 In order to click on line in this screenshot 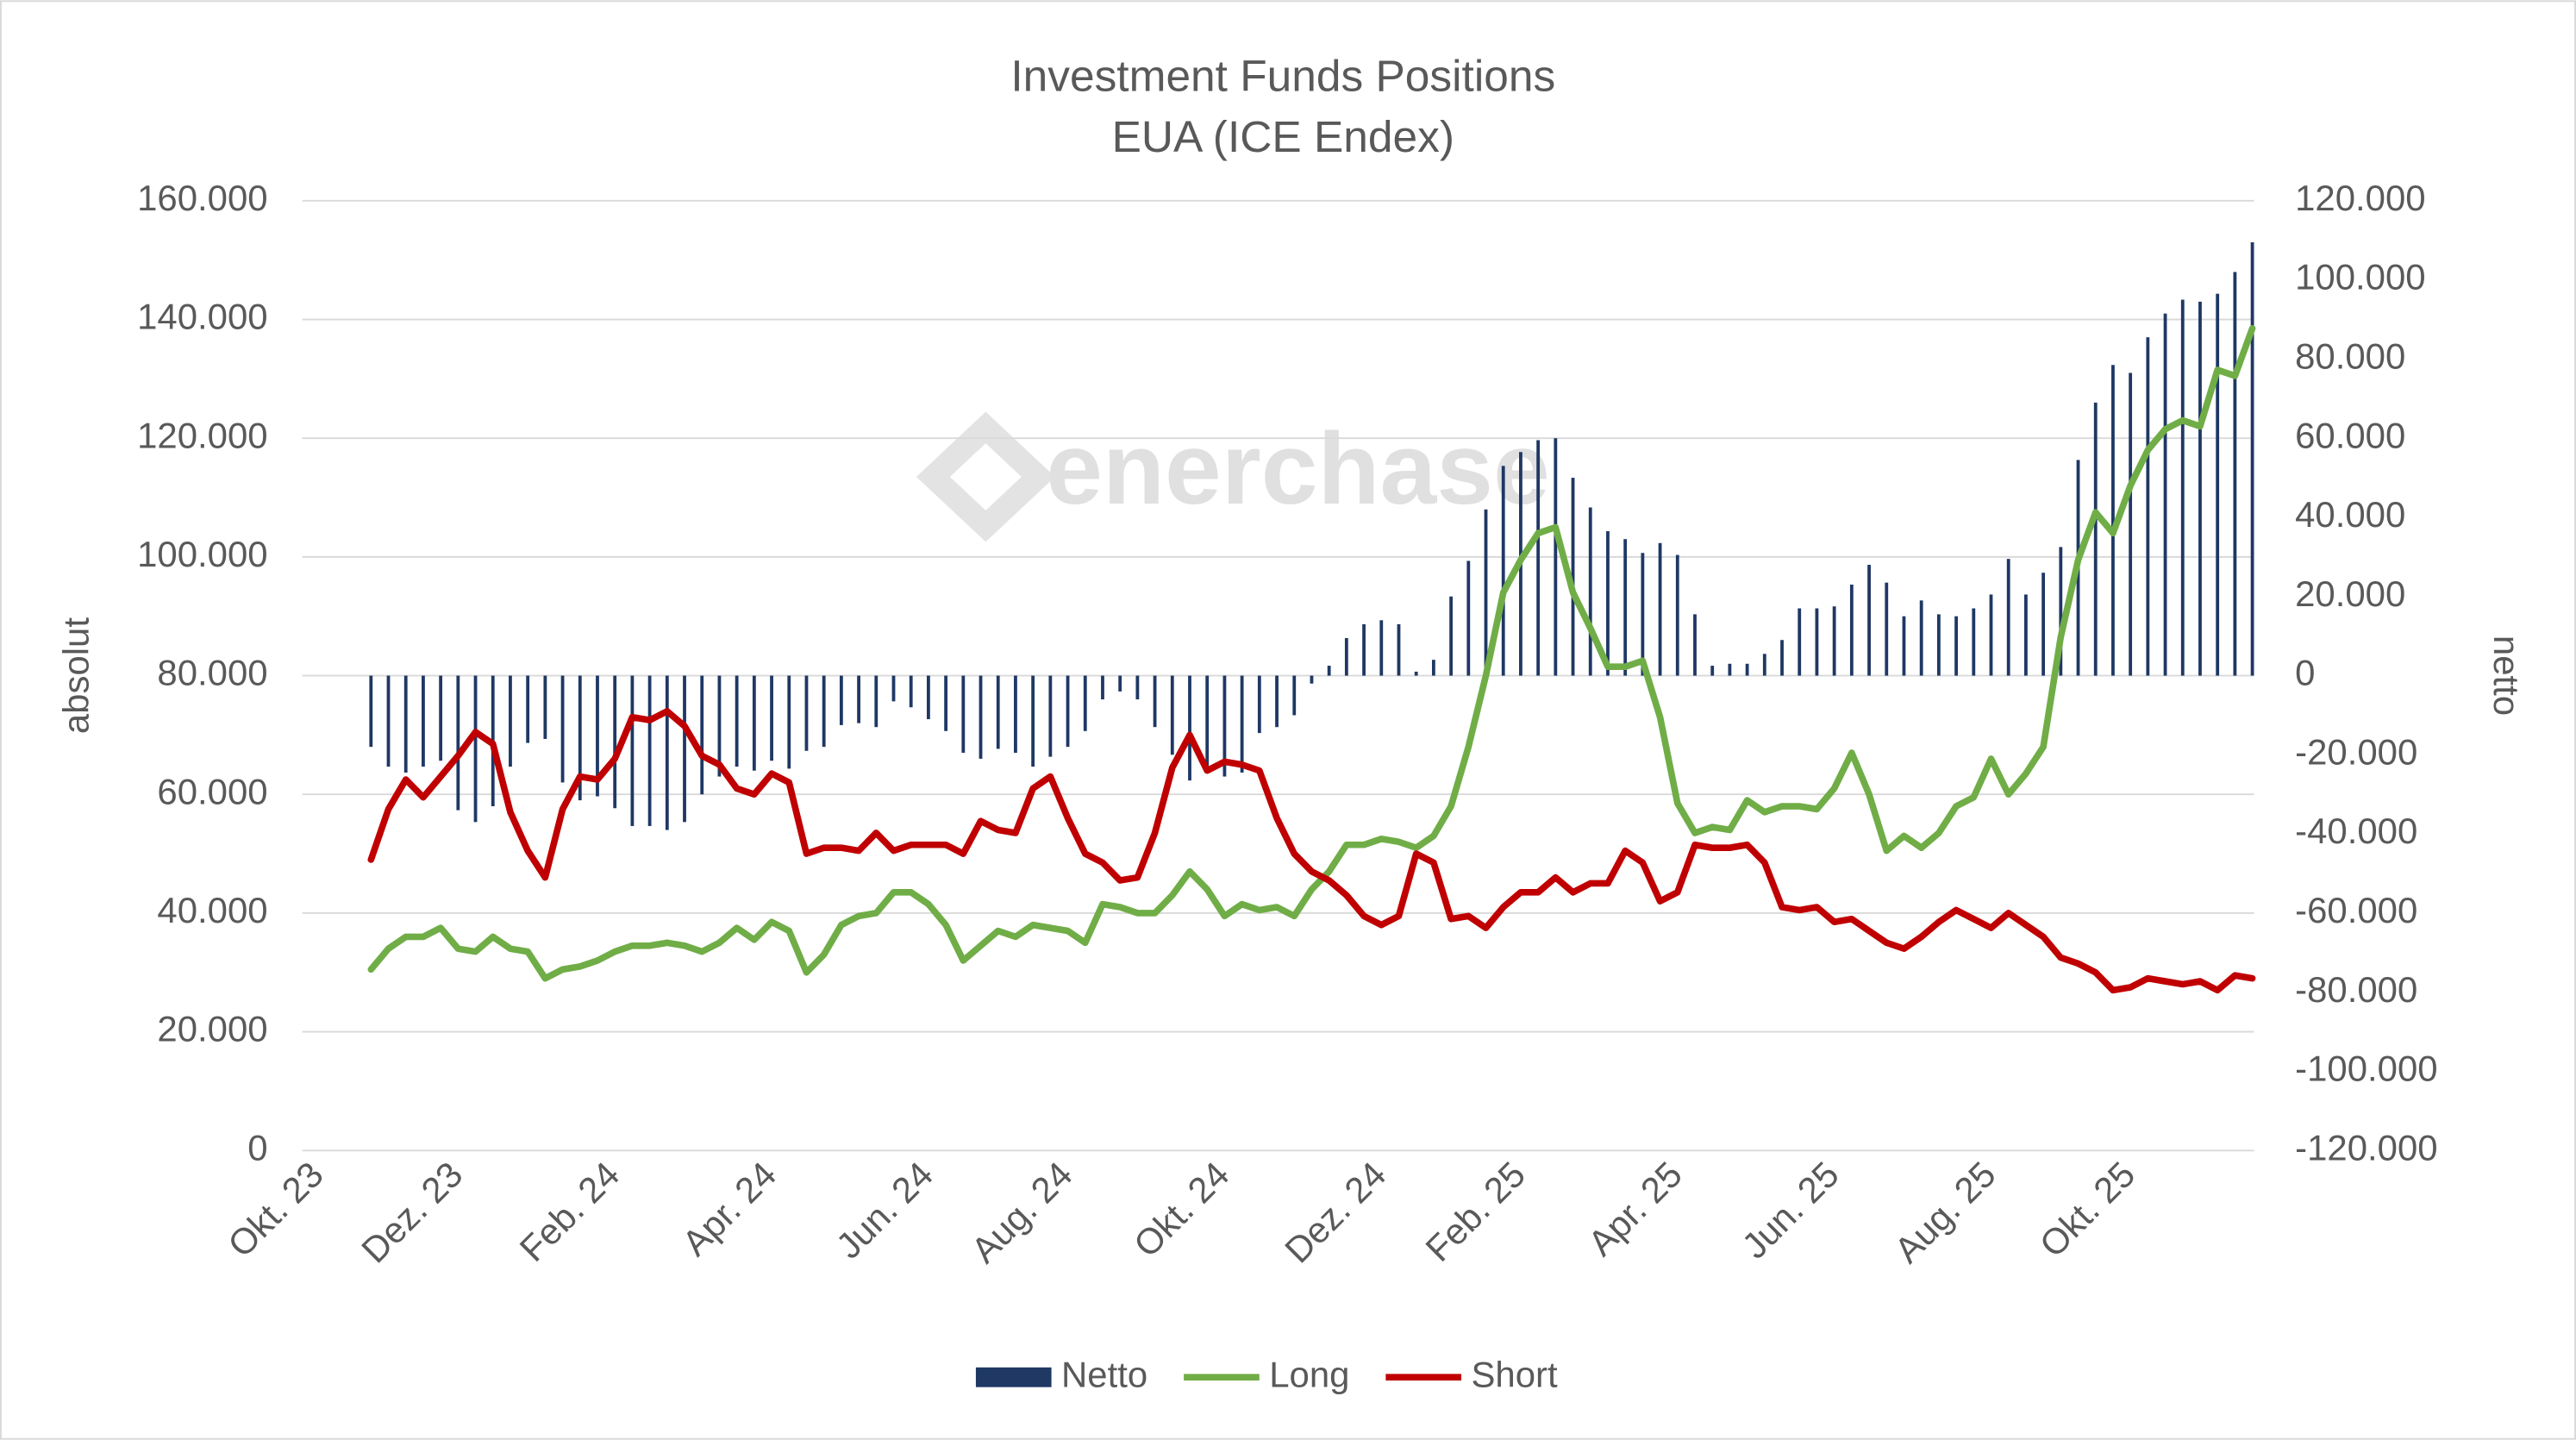, I will do `click(1311, 851)`.